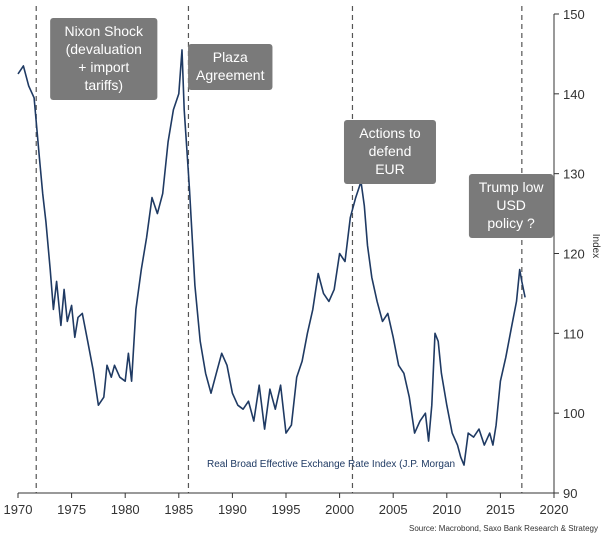 The image size is (608, 543). Describe the element at coordinates (574, 174) in the screenshot. I see `y-tick-label: 130` at that location.